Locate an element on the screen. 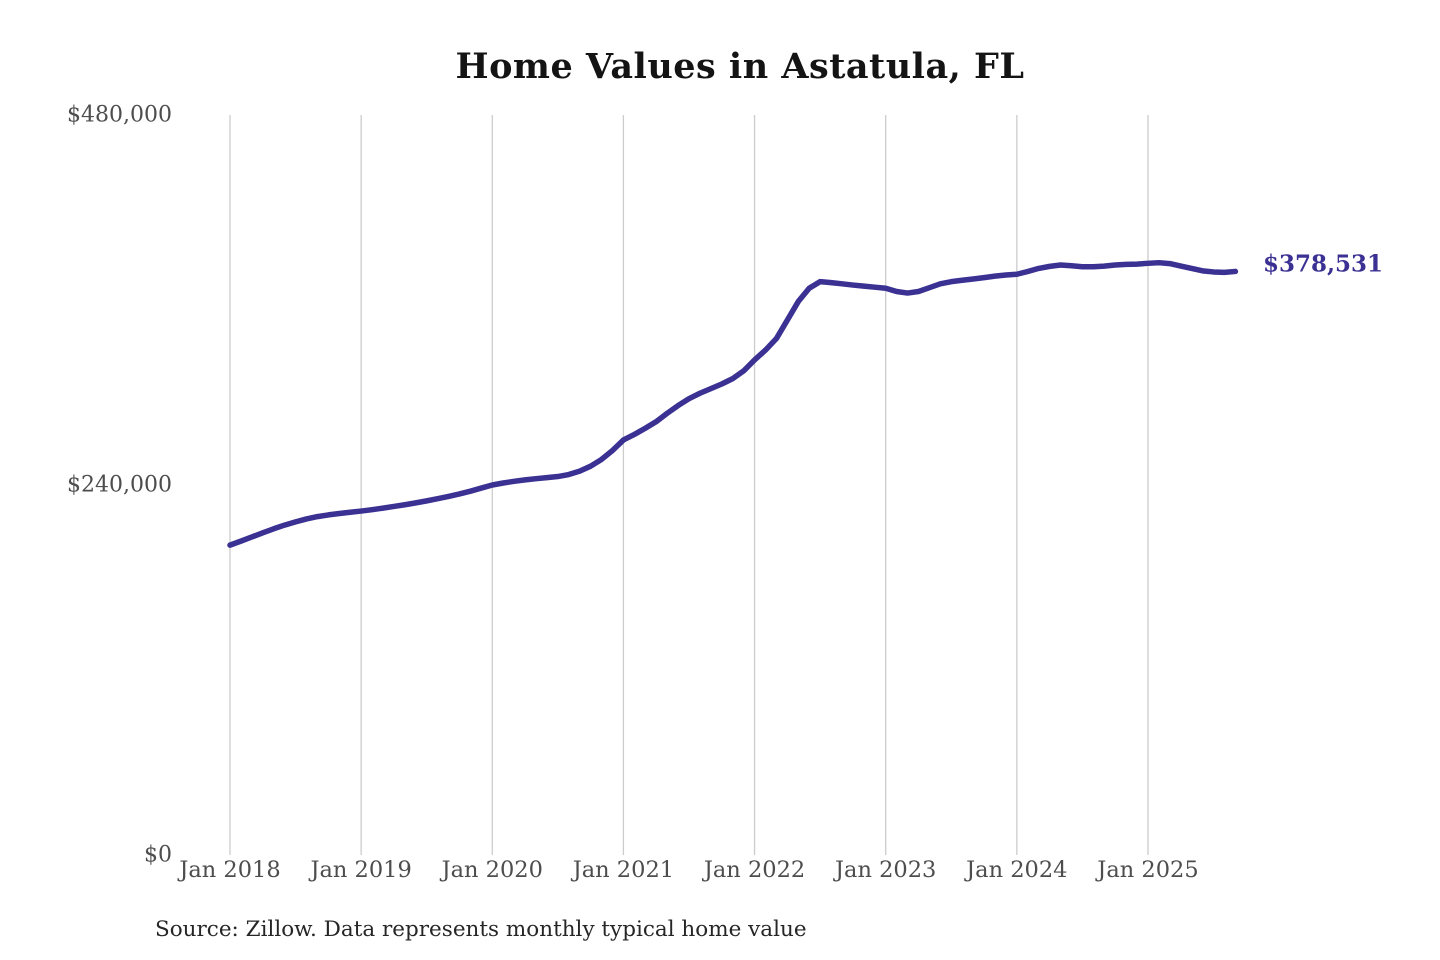  x-tick-label: Jan 2019 is located at coordinates (361, 870).